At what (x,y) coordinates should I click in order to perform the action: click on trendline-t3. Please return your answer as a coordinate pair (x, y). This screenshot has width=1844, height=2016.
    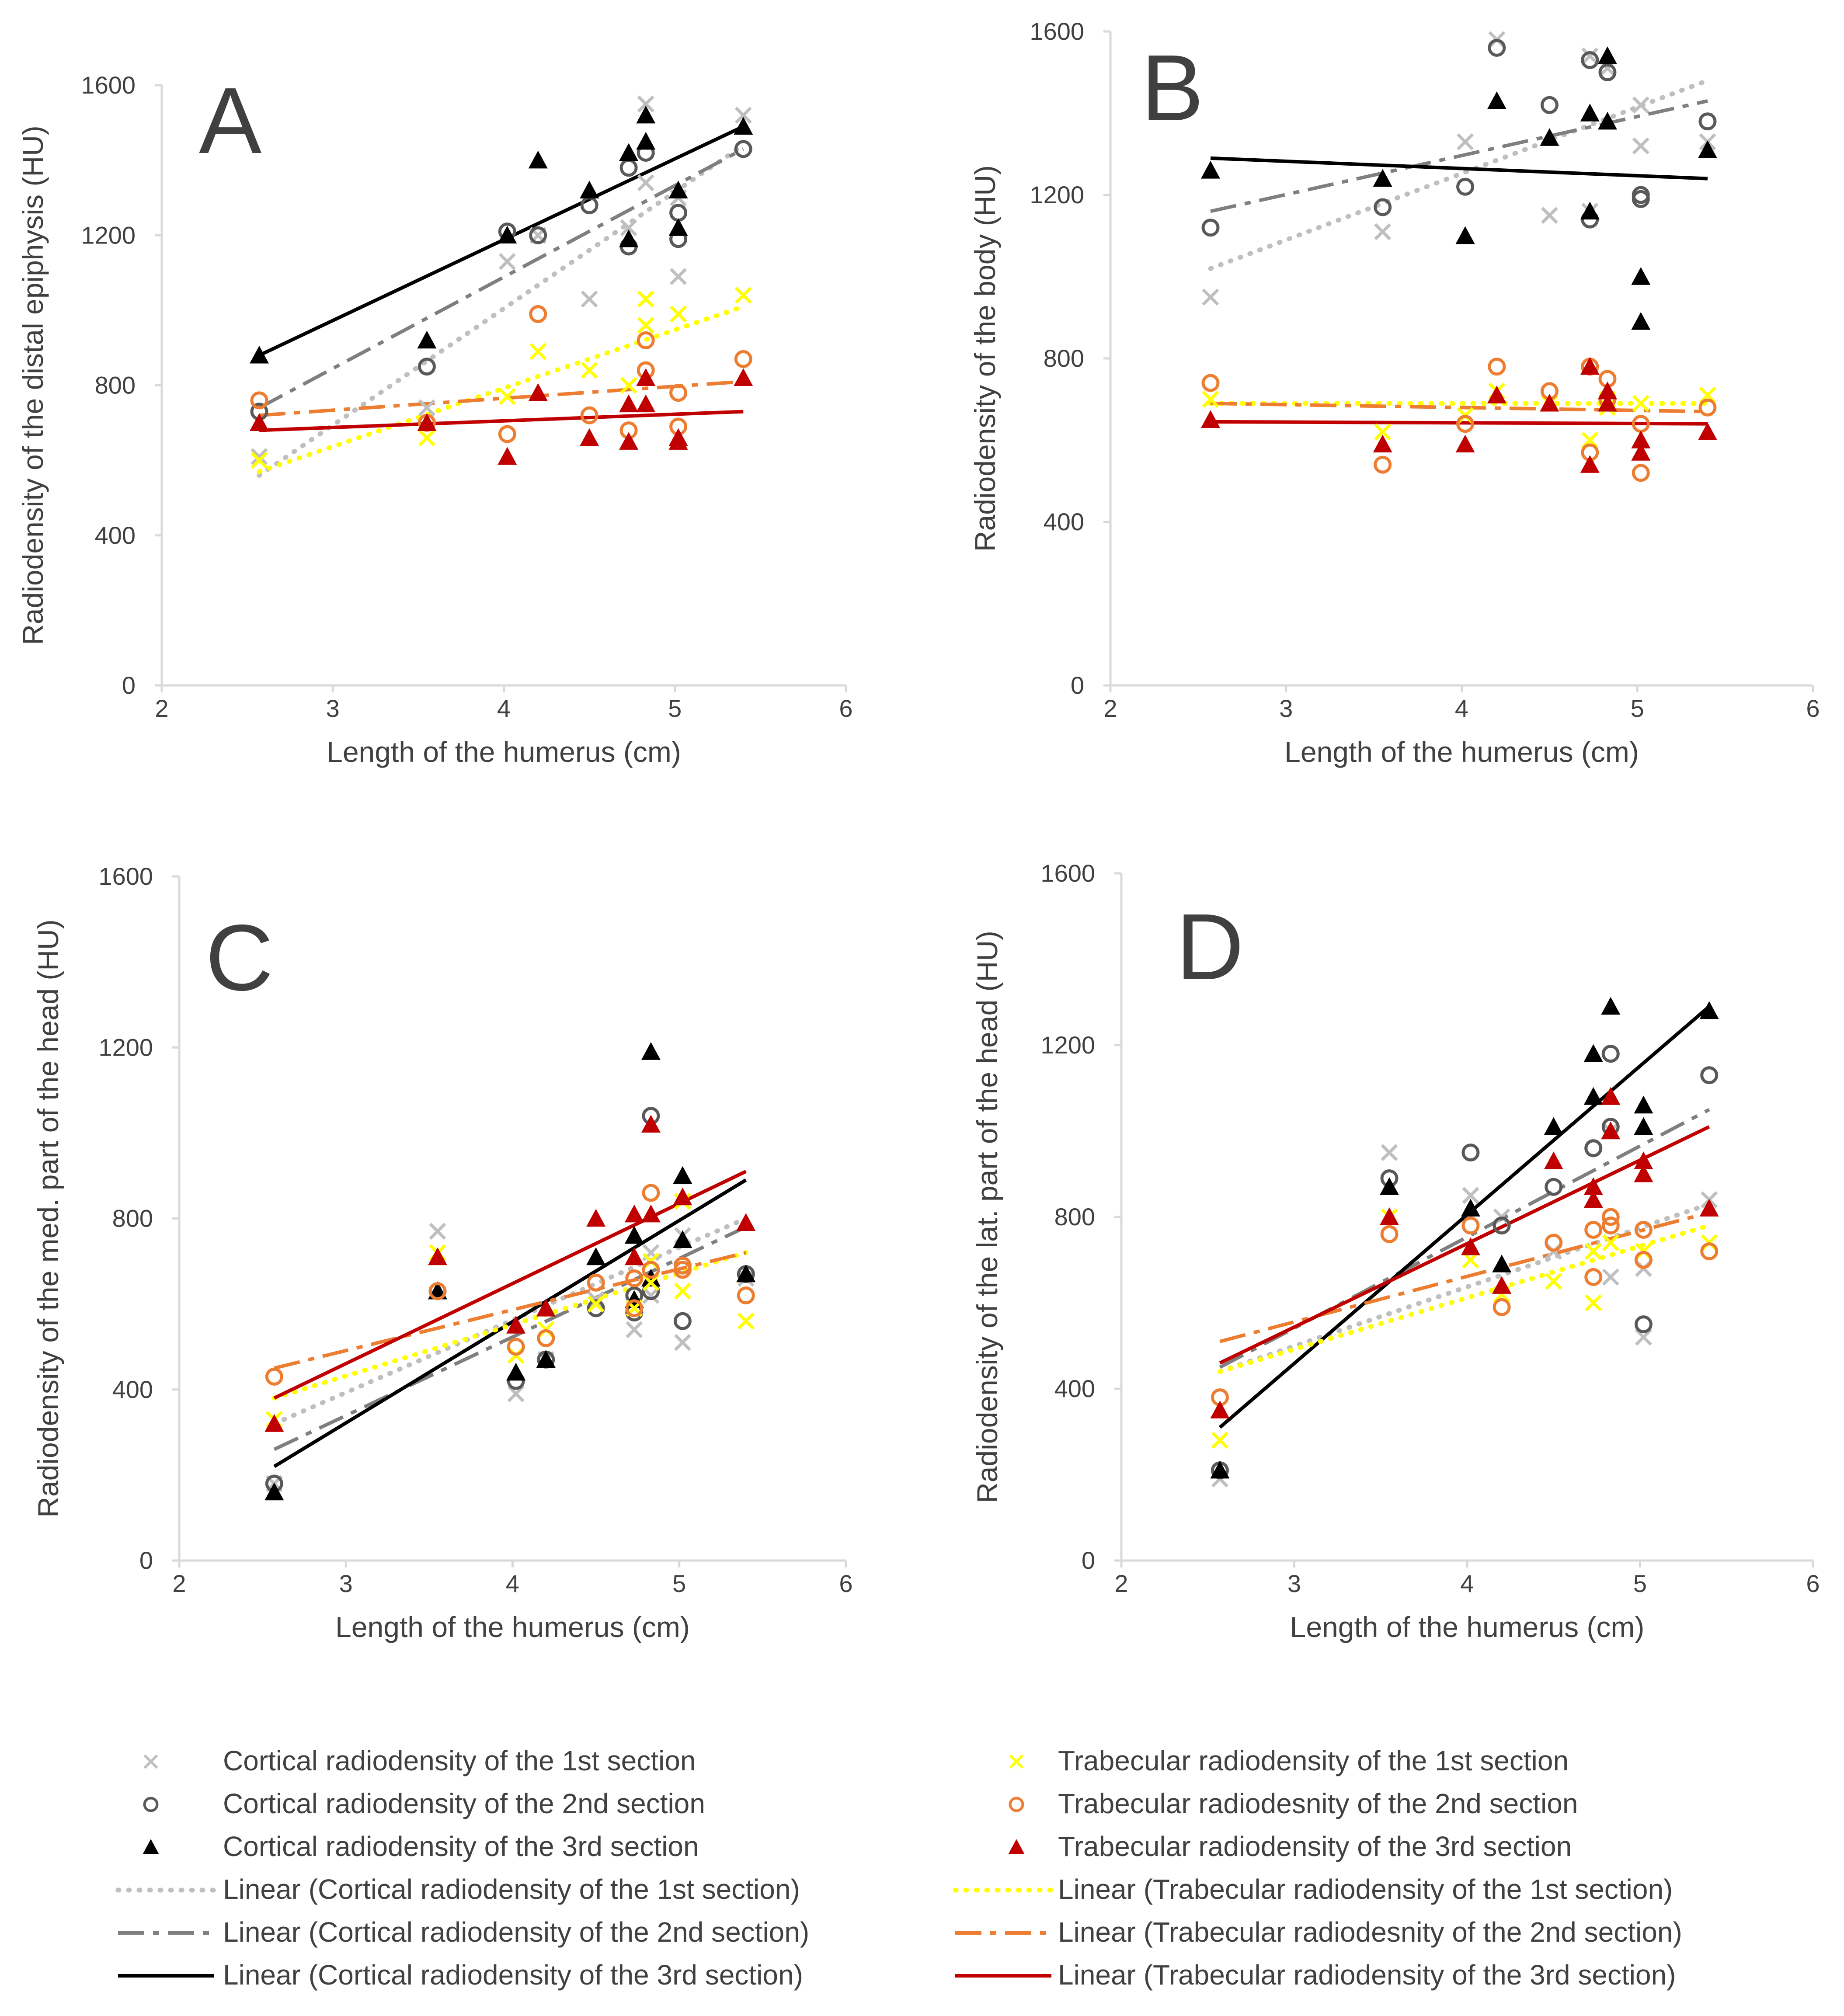
    Looking at the image, I should click on (510, 1285).